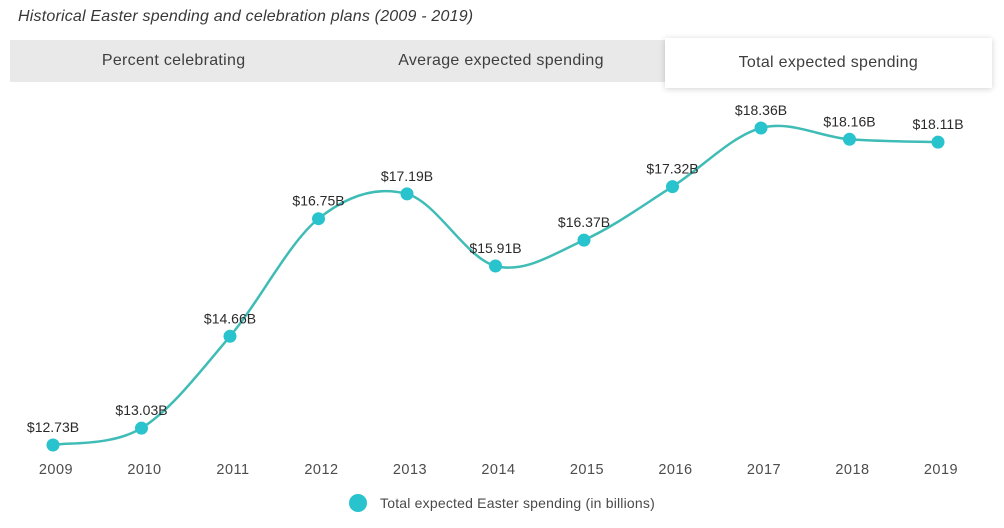  I want to click on data-point-2019, so click(938, 142).